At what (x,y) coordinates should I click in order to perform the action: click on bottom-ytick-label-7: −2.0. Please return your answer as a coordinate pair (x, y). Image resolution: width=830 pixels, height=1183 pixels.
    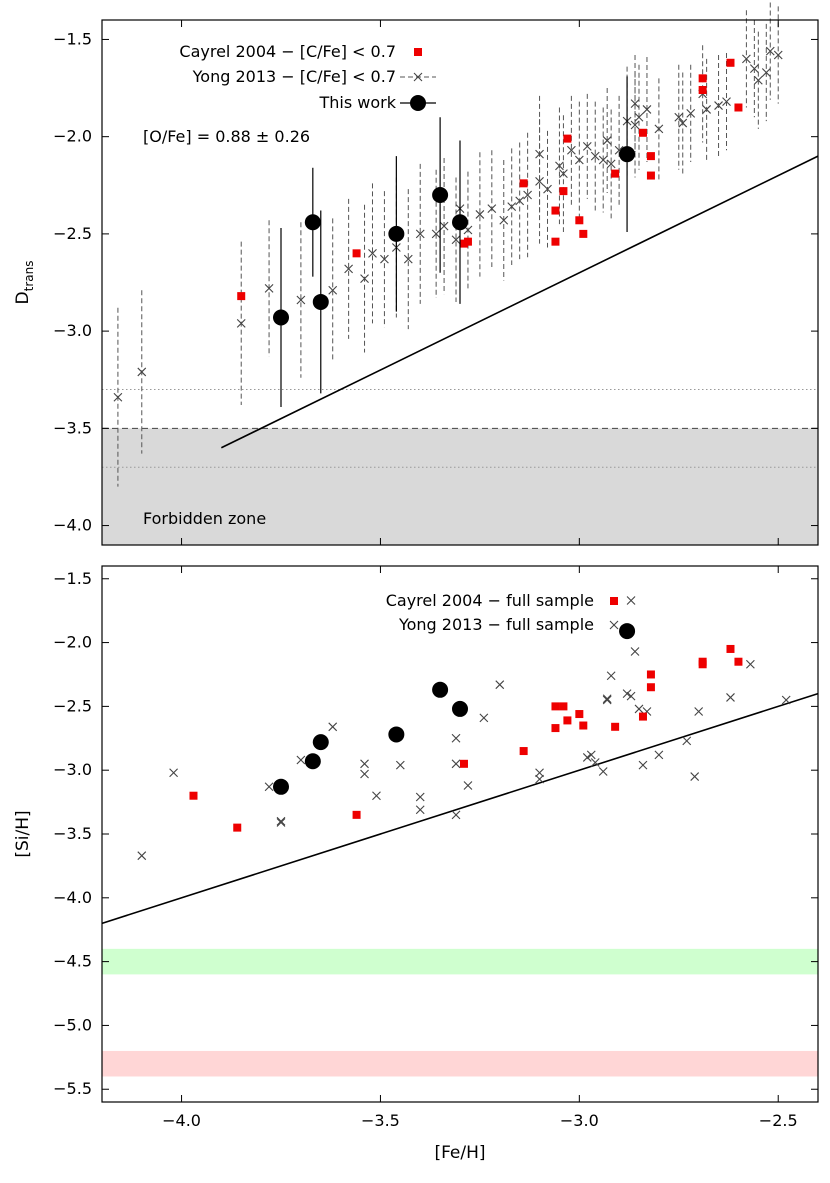
    Looking at the image, I should click on (72, 642).